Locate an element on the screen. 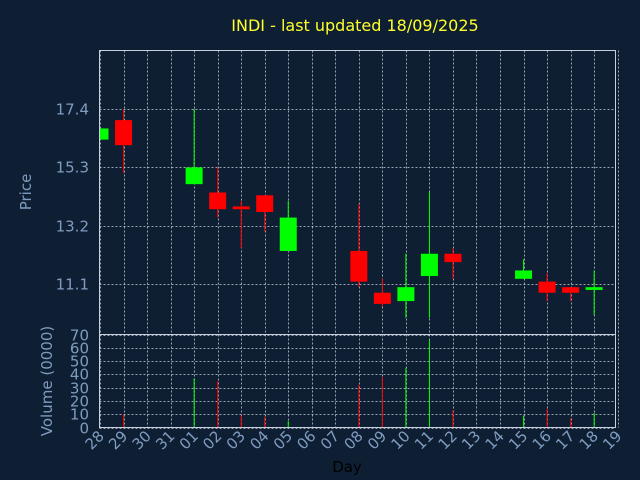 The height and width of the screenshot is (480, 640). x-axis-label: Day is located at coordinates (347, 467).